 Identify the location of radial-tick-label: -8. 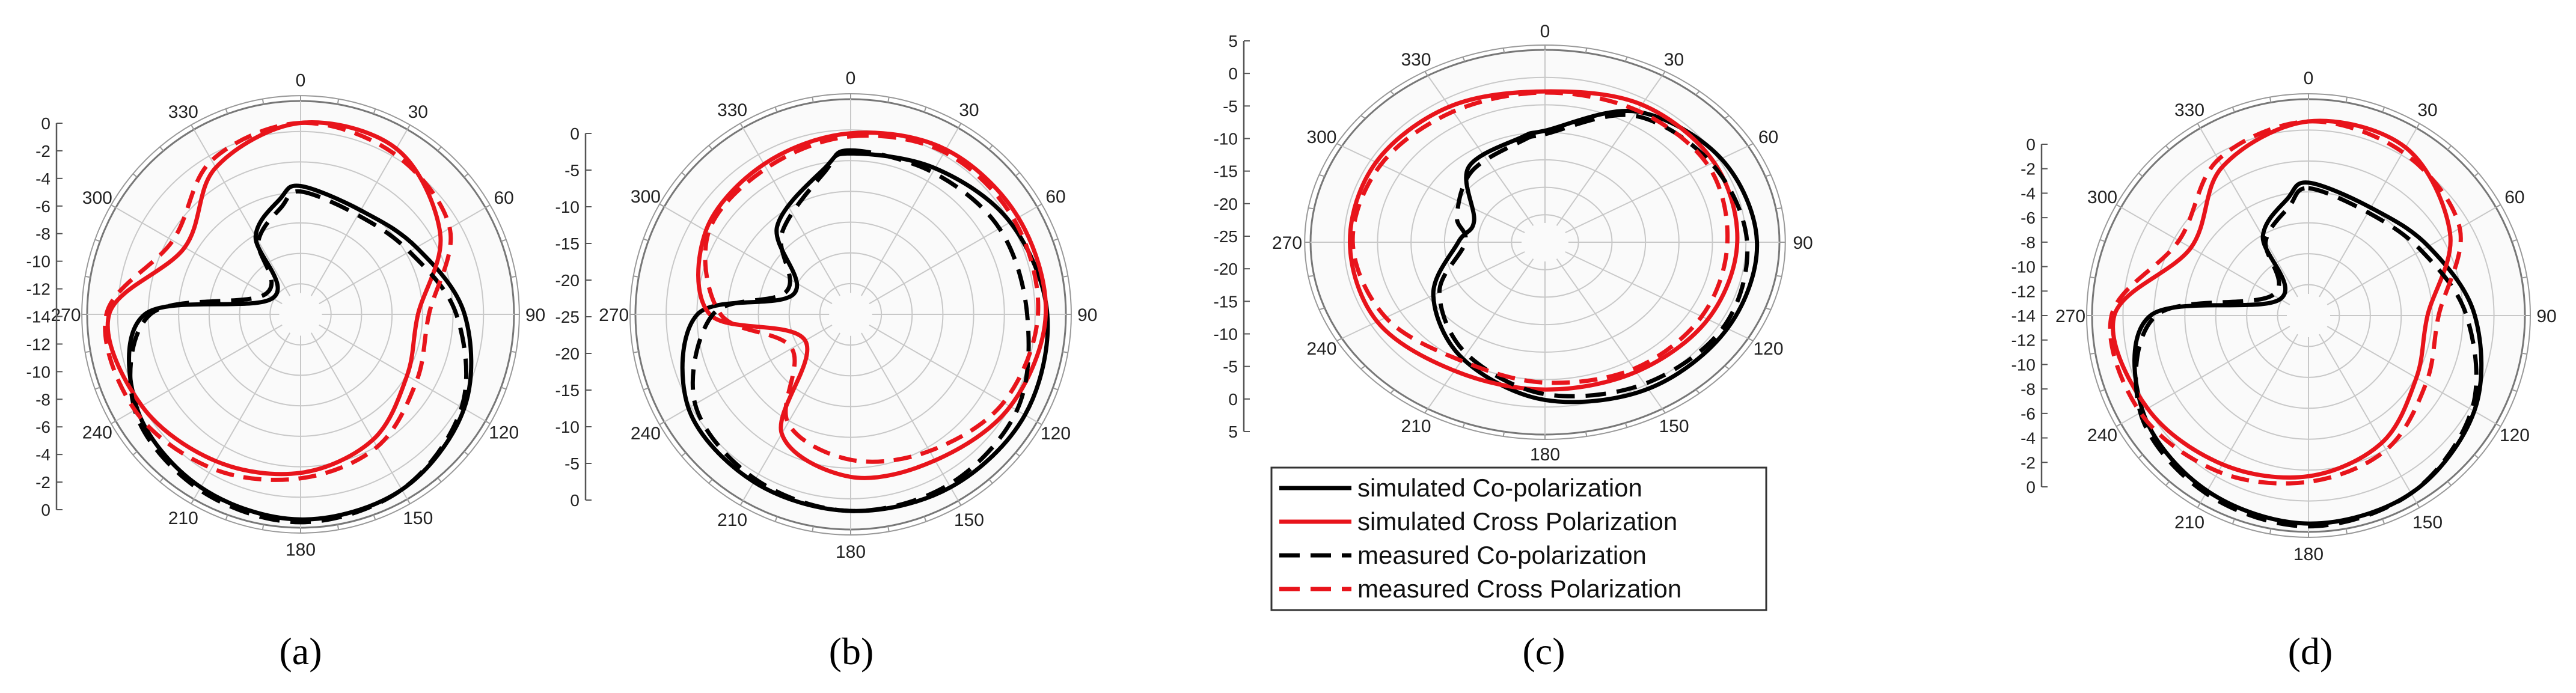
(42, 234).